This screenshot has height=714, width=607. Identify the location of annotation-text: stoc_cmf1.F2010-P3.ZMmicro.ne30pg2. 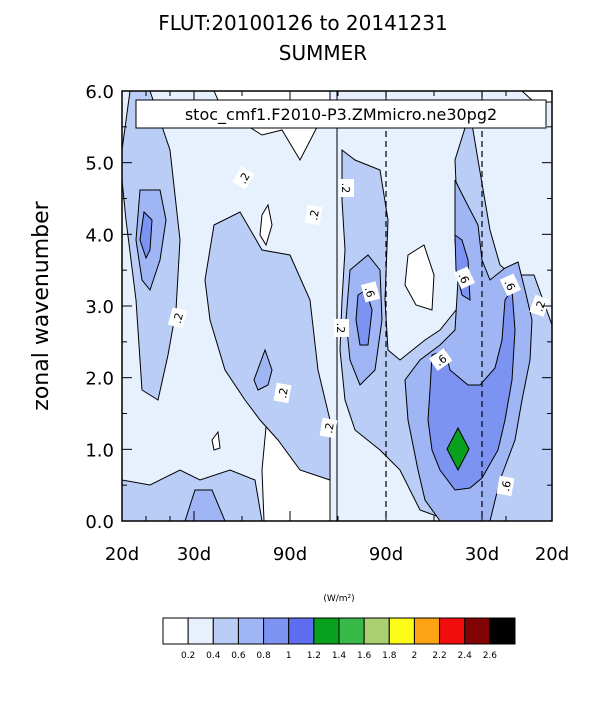
(341, 115).